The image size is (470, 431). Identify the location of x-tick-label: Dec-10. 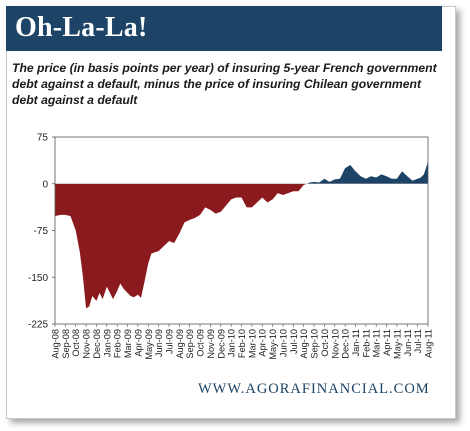
(346, 344).